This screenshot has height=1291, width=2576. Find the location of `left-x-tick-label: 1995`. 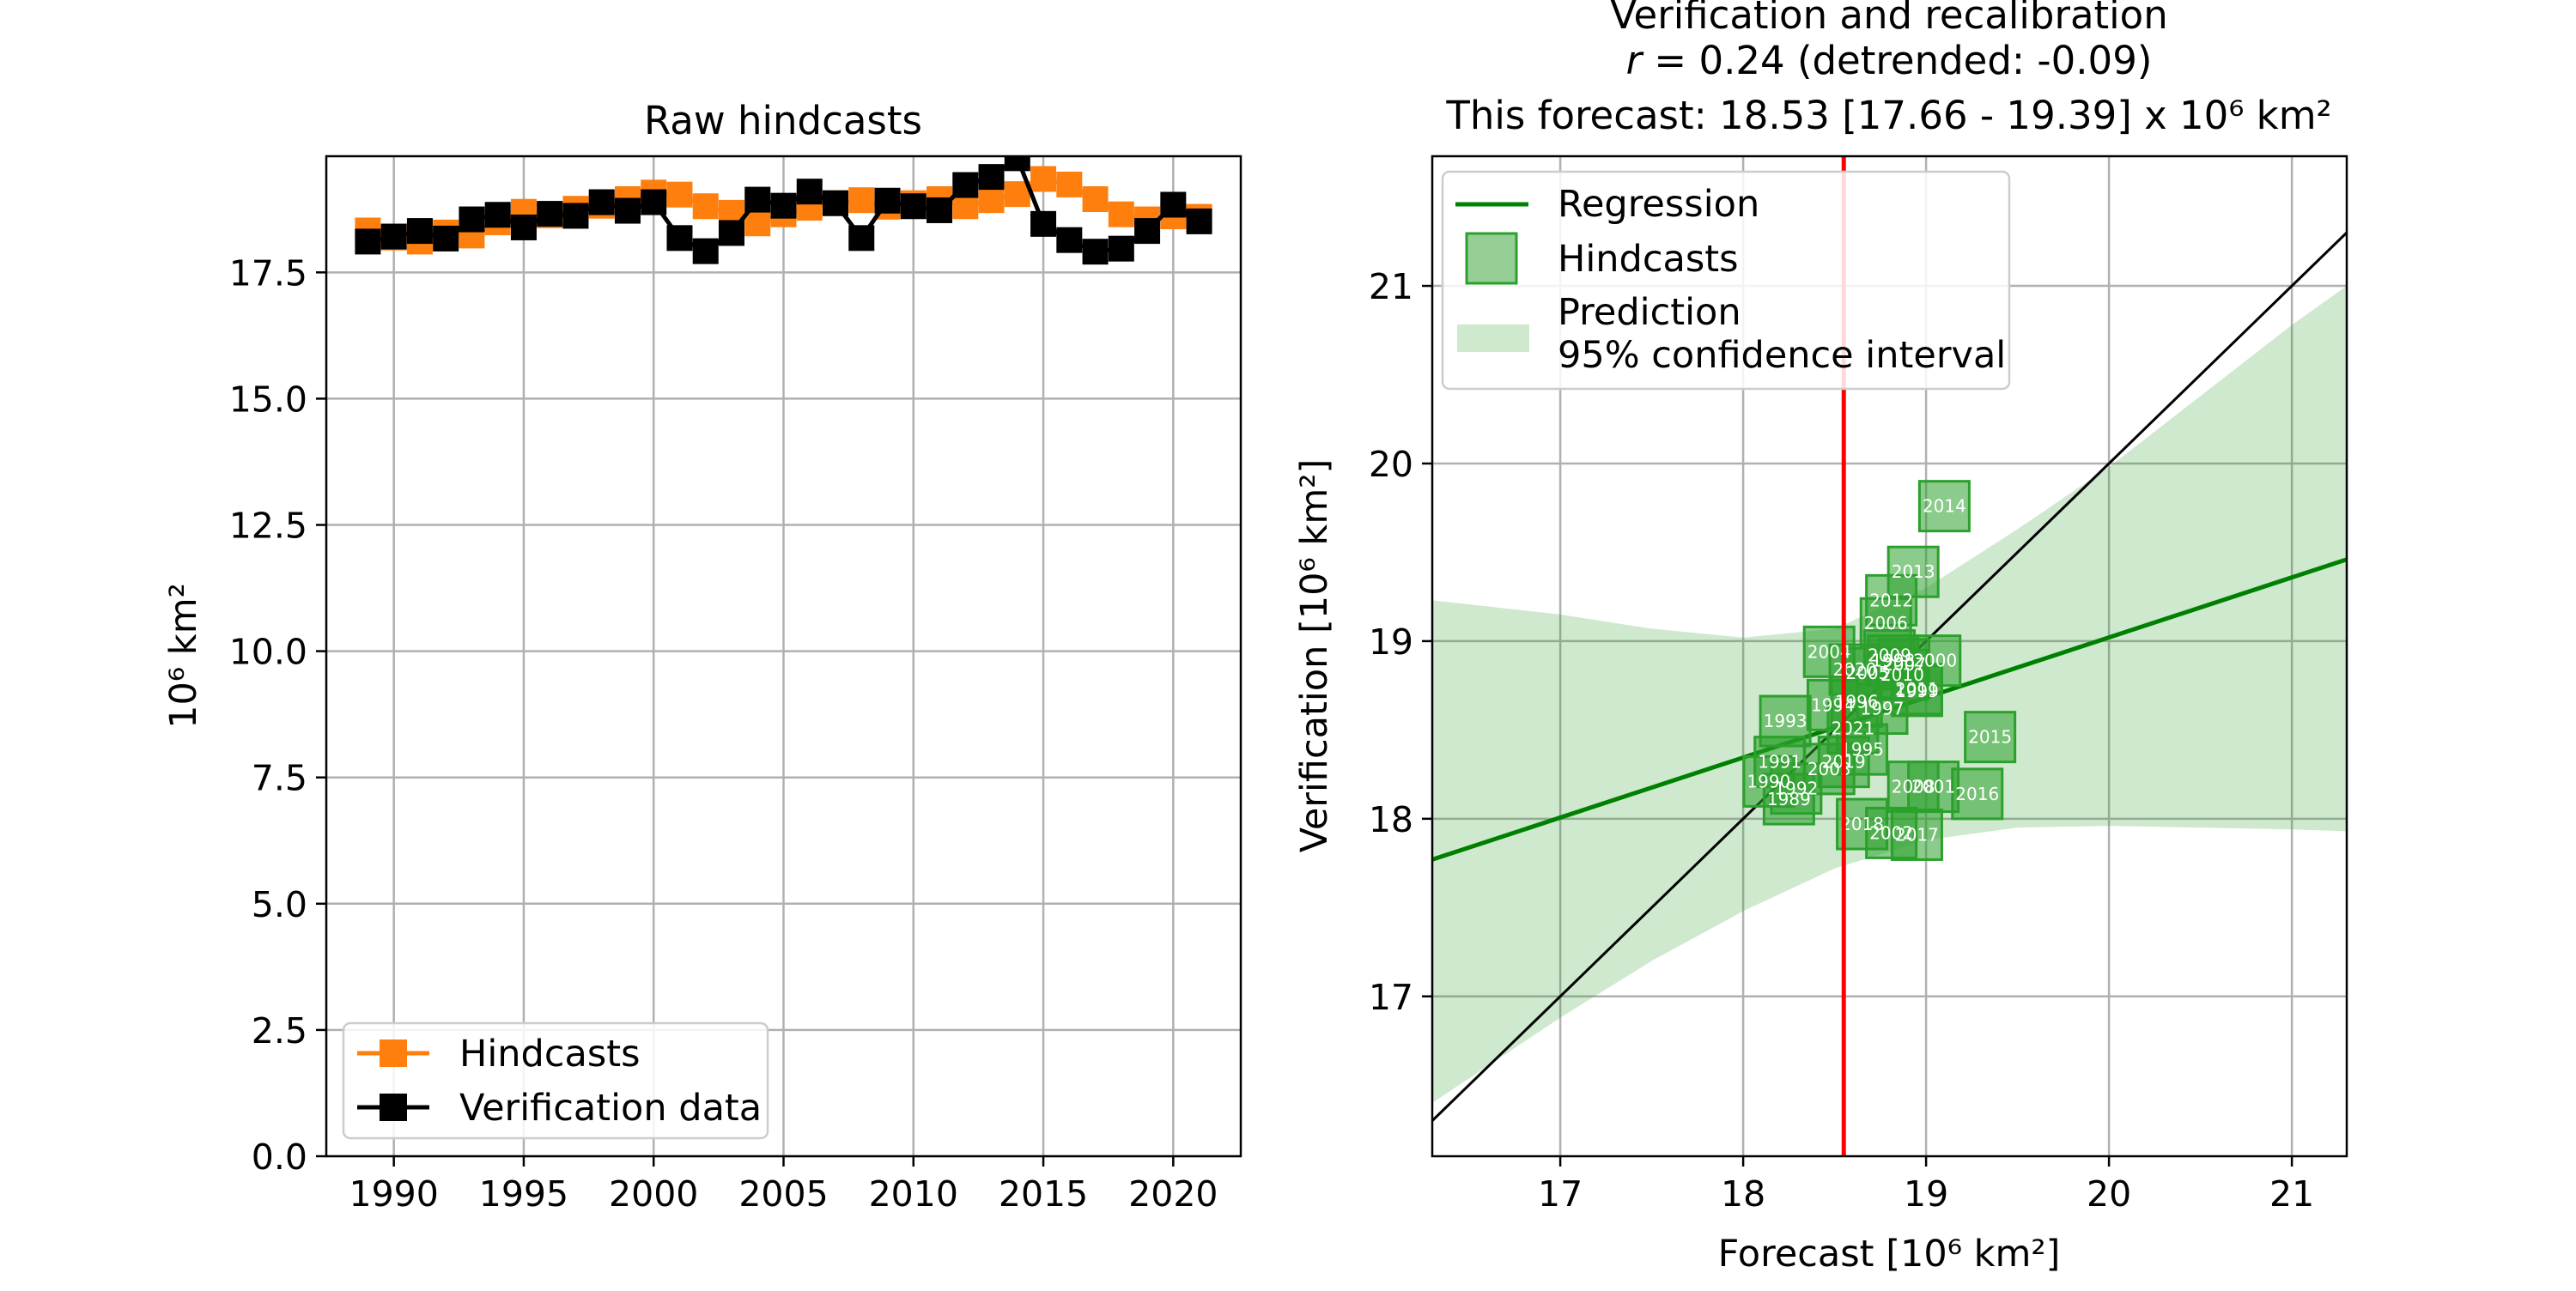

left-x-tick-label: 1995 is located at coordinates (523, 1194).